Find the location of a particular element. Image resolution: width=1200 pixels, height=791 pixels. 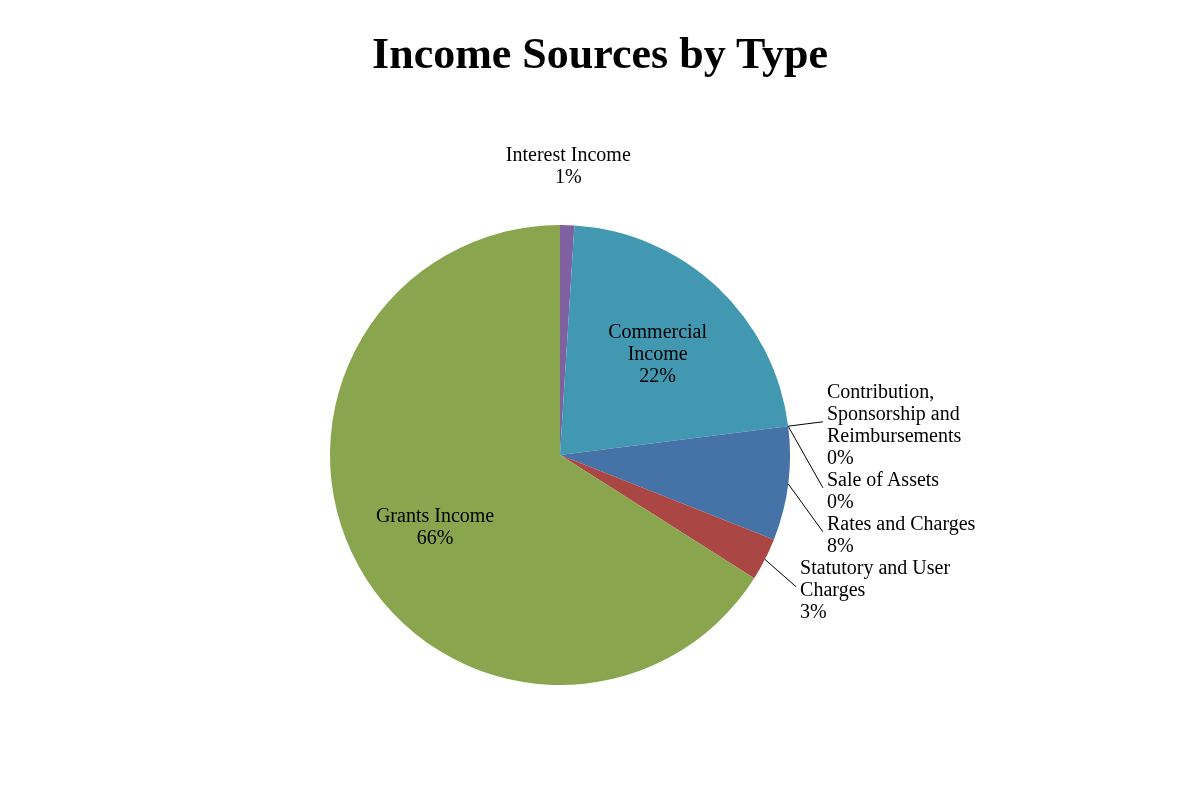

slice-label: Commercial Income is located at coordinates (658, 342).